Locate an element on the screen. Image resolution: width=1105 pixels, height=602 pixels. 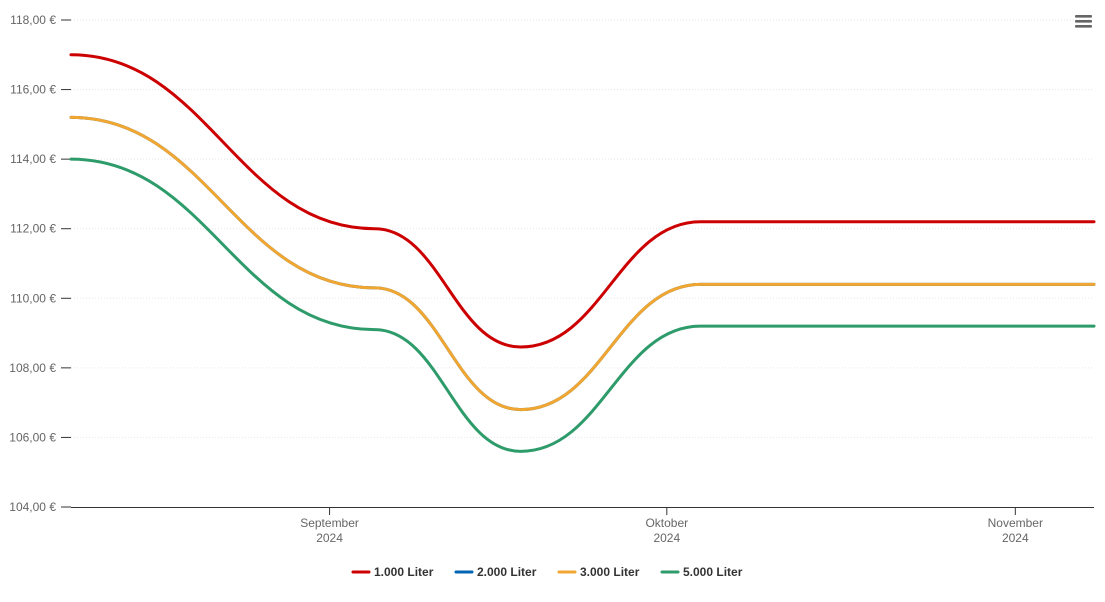
y-tick-label: 112,00 € is located at coordinates (33, 229).